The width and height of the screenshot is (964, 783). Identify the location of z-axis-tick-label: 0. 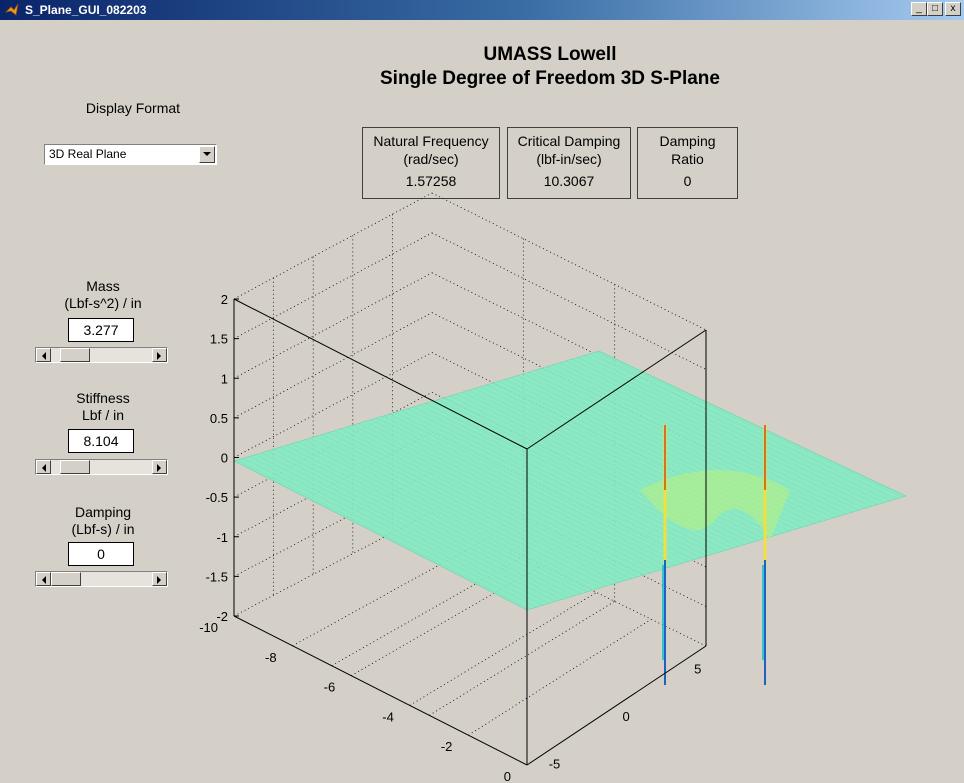
(224, 458).